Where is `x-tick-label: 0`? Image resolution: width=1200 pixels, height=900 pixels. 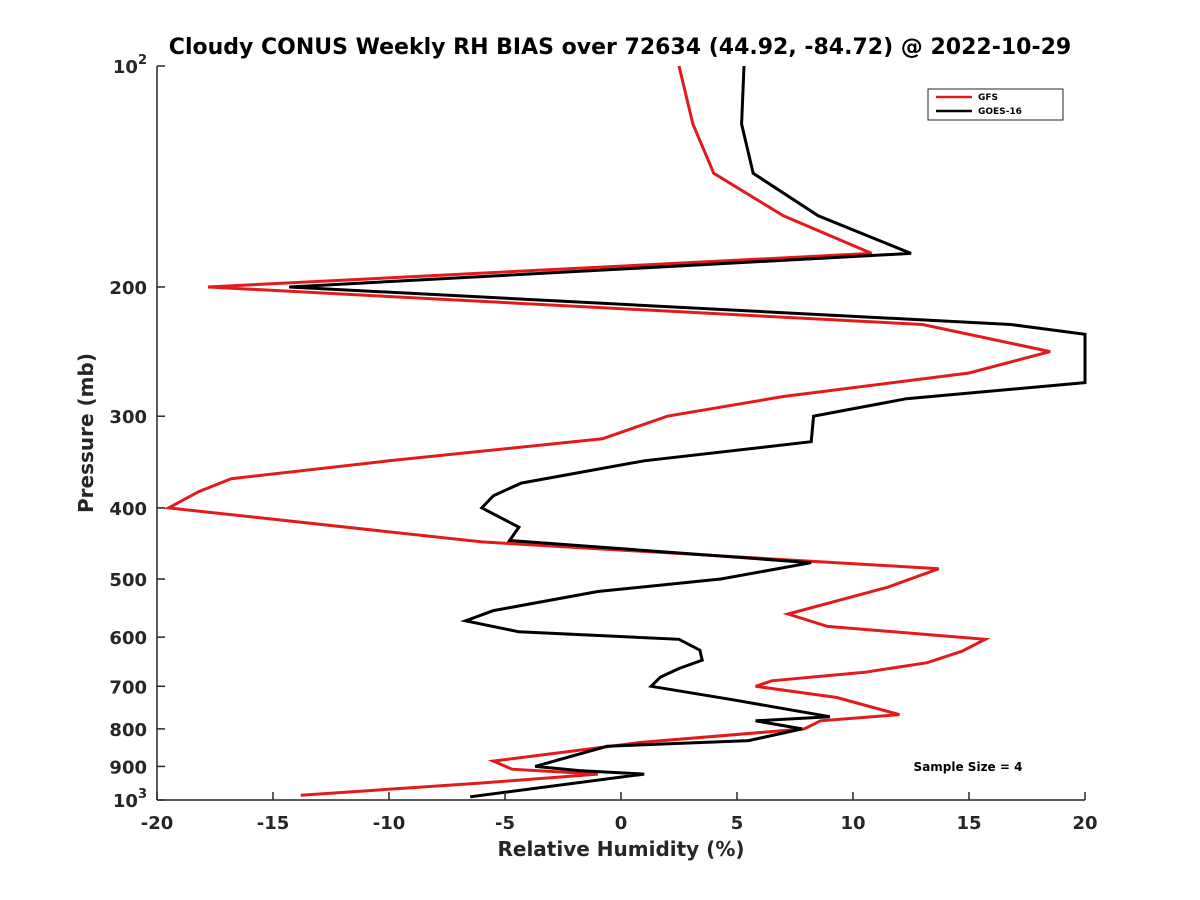
x-tick-label: 0 is located at coordinates (621, 823).